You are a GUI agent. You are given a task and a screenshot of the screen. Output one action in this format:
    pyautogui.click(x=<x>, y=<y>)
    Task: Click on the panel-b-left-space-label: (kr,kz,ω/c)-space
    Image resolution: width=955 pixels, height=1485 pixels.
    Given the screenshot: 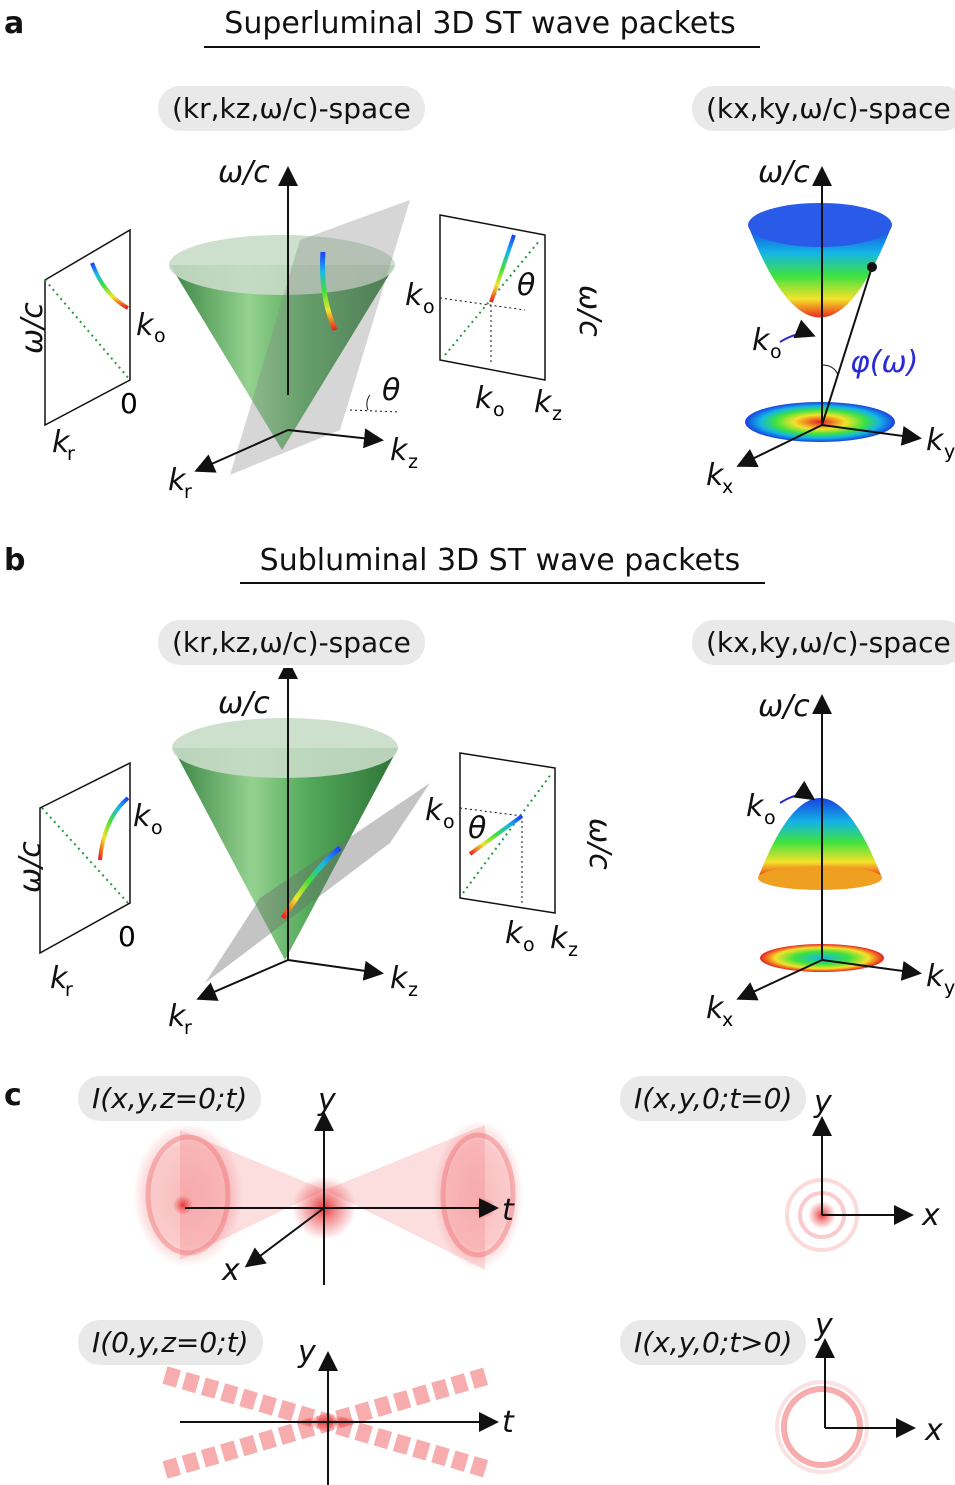 What is the action you would take?
    pyautogui.click(x=291, y=642)
    